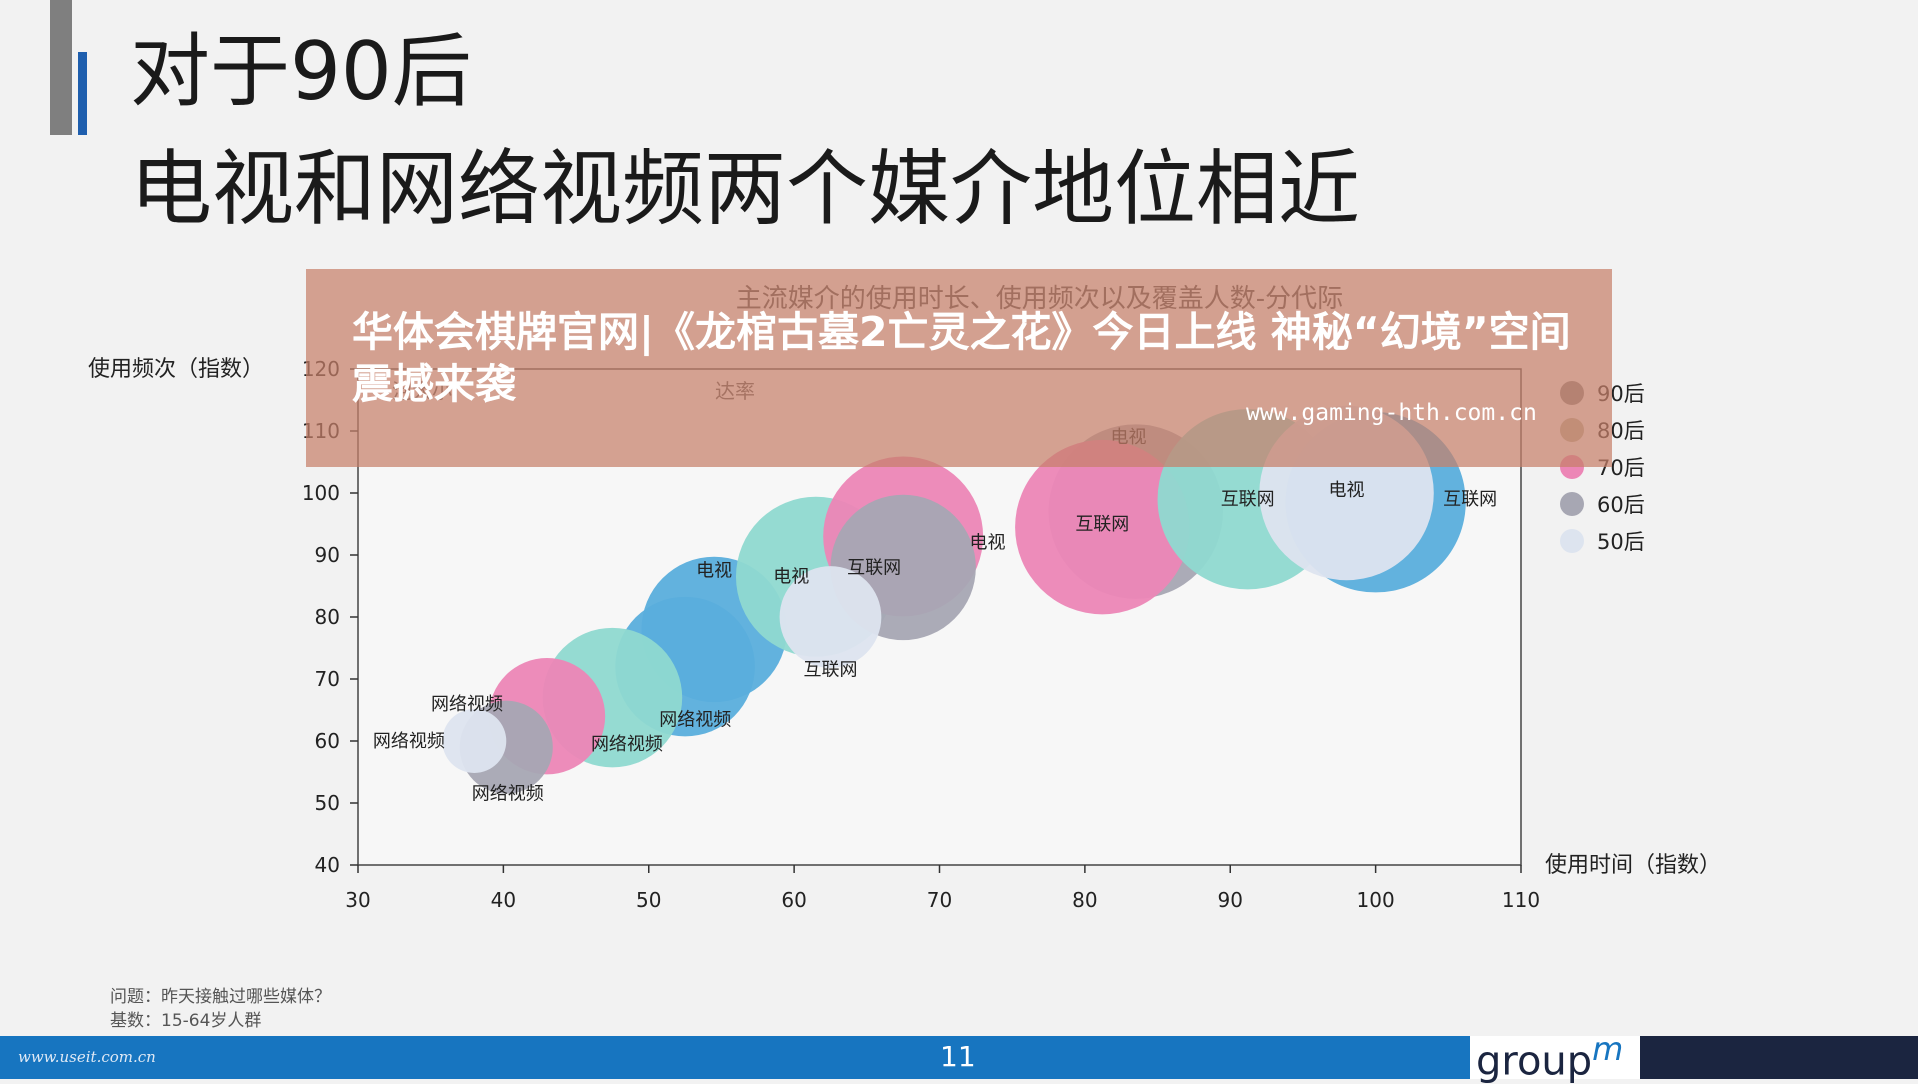 This screenshot has width=1918, height=1084. What do you see at coordinates (327, 617) in the screenshot?
I see `y-tick-label: 80` at bounding box center [327, 617].